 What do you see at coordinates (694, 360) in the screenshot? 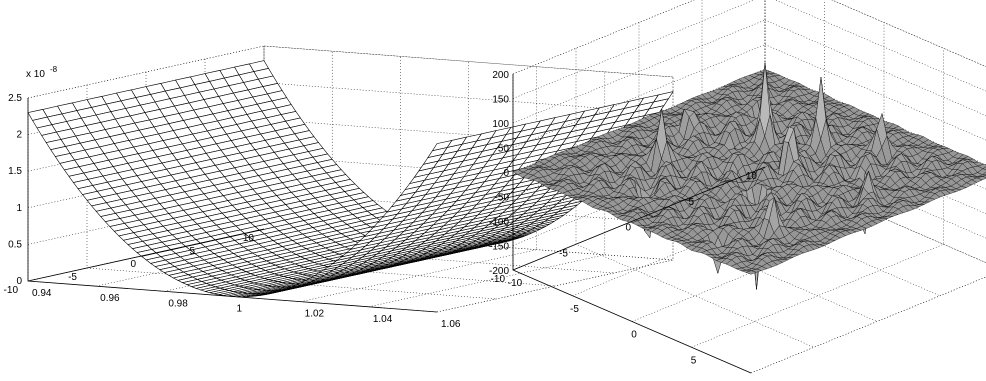
I see `c2-x-tick-label: 5` at bounding box center [694, 360].